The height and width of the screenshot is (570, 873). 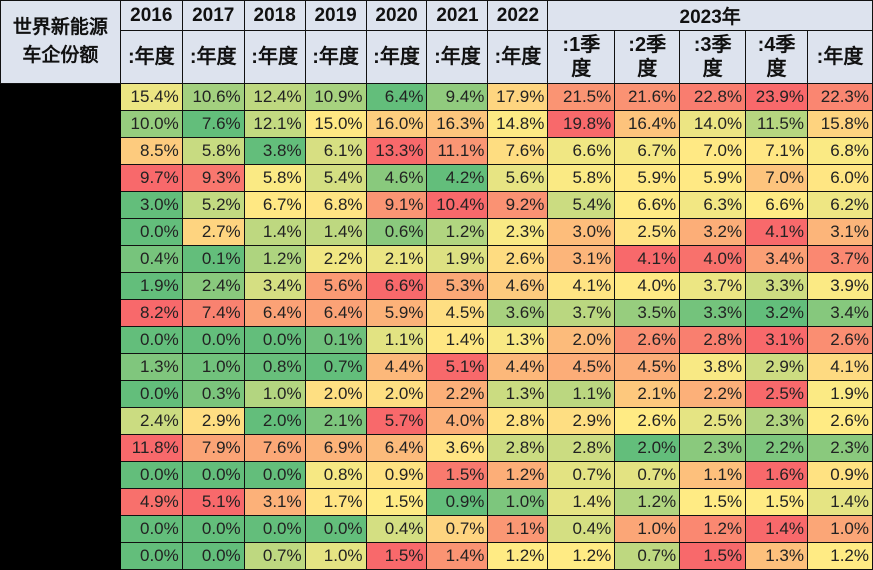 What do you see at coordinates (457, 15) in the screenshot?
I see `year-header: 2021` at bounding box center [457, 15].